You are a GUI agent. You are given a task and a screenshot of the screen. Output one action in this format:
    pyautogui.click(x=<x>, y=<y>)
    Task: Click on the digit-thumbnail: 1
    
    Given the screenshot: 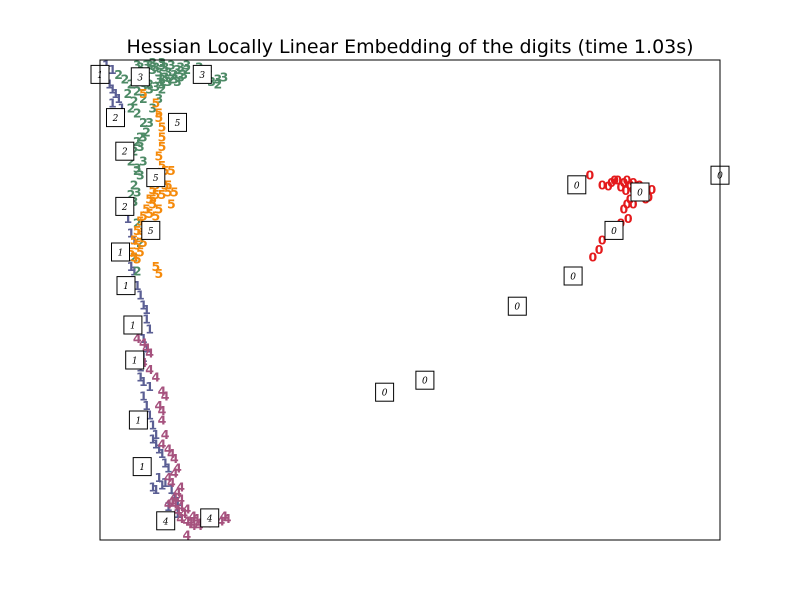 What is the action you would take?
    pyautogui.click(x=120, y=252)
    